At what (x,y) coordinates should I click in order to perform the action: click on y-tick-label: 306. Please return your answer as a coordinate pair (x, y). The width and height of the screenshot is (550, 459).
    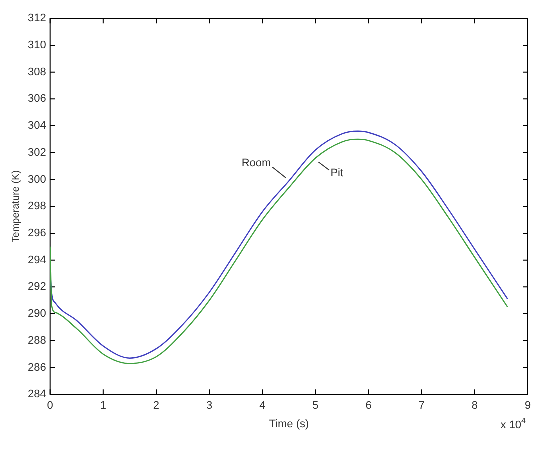
    Looking at the image, I should click on (37, 99).